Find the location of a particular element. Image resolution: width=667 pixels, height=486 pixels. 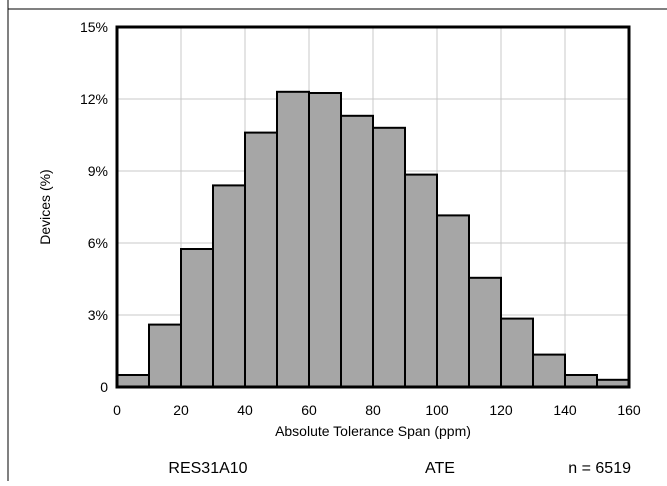

y-tick-labels: 0 3% 6% 9% 12% 15% is located at coordinates (94, 207).